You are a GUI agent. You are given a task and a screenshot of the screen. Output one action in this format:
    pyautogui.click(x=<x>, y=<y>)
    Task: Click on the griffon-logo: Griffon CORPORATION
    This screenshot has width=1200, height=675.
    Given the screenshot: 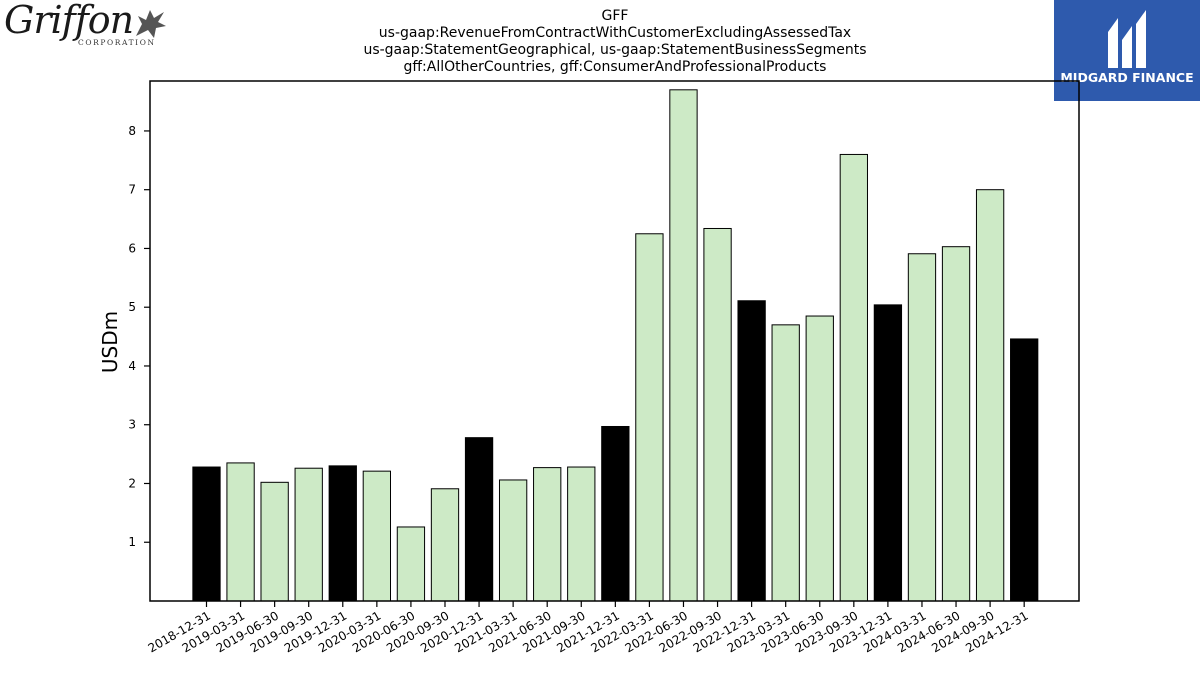 What is the action you would take?
    pyautogui.click(x=86, y=24)
    